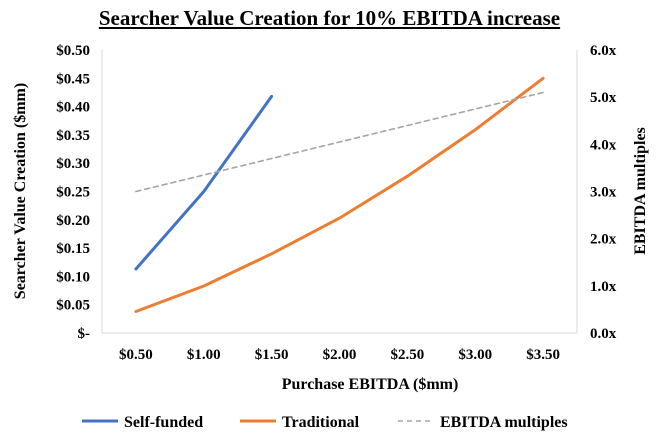  I want to click on series-line-self-funded, so click(204, 182).